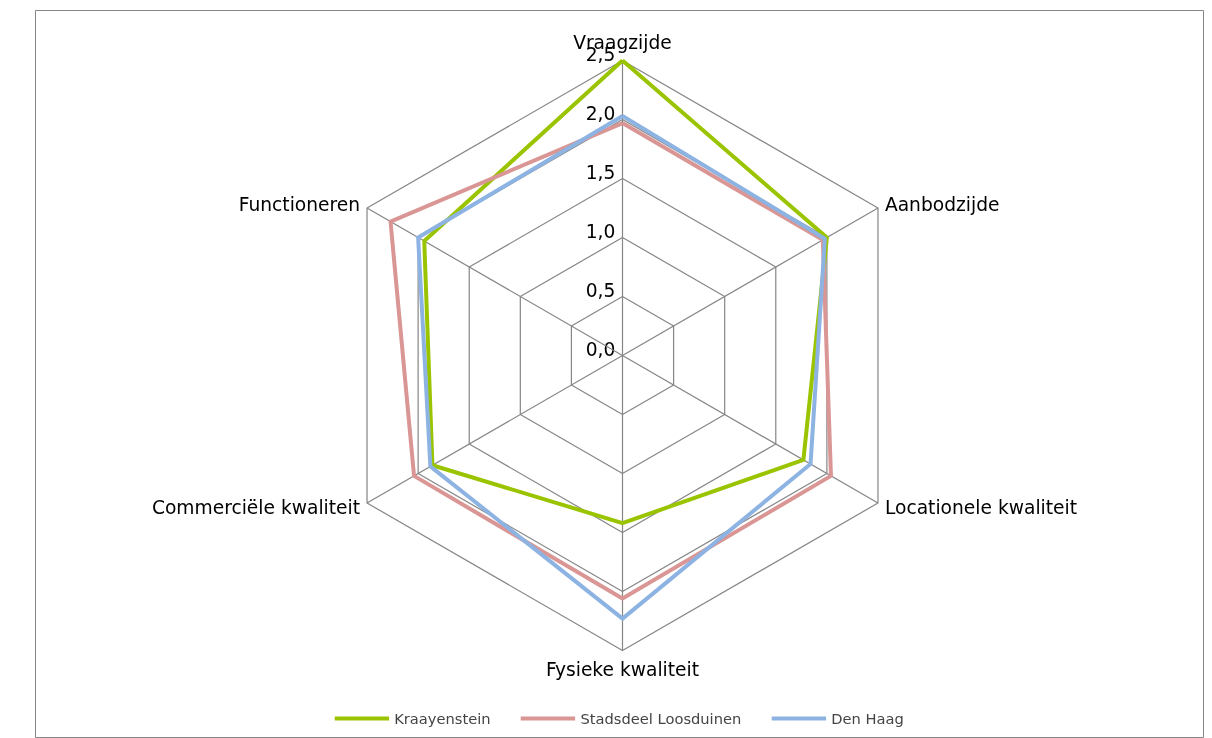 This screenshot has width=1212, height=738. I want to click on spoke-label: Functioneren, so click(299, 204).